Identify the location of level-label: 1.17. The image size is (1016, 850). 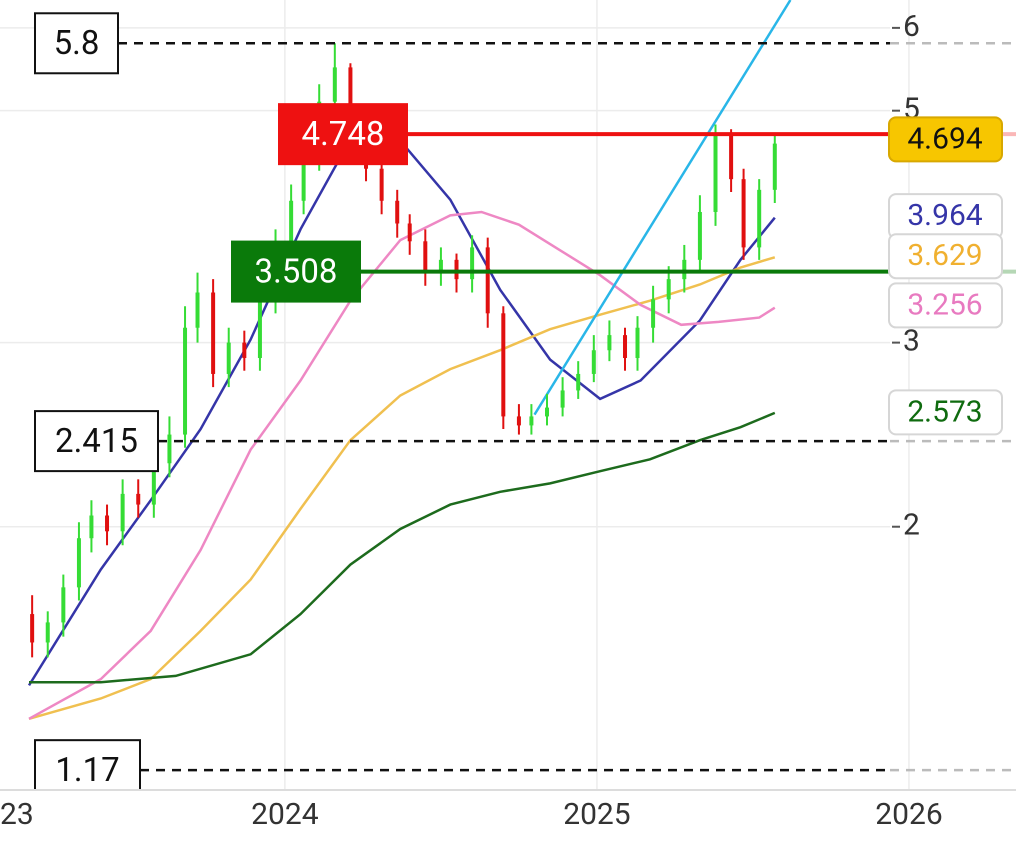
(87, 770).